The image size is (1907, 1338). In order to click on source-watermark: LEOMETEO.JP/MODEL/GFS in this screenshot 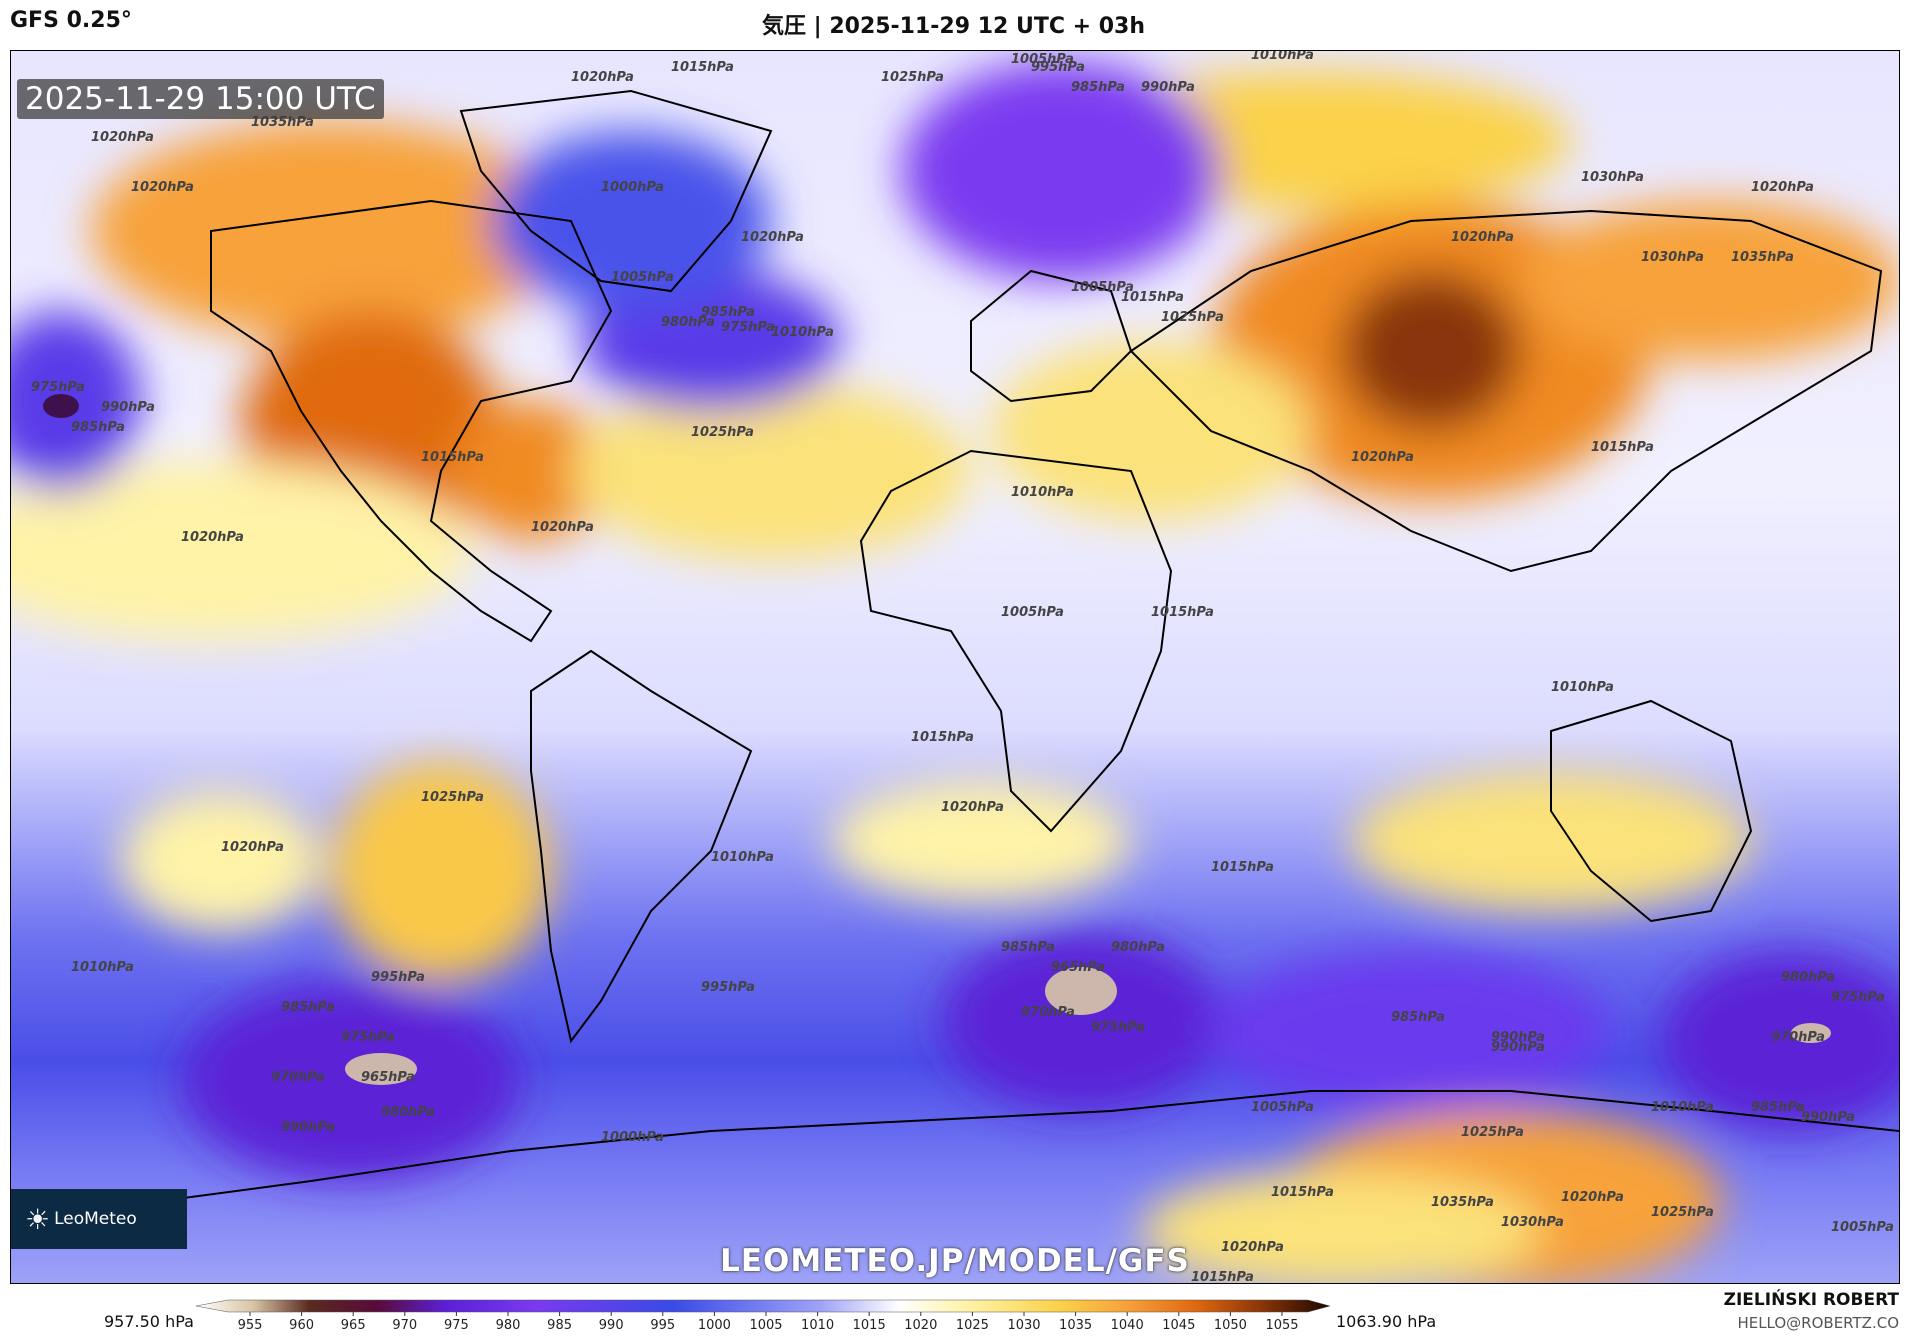, I will do `click(955, 1261)`.